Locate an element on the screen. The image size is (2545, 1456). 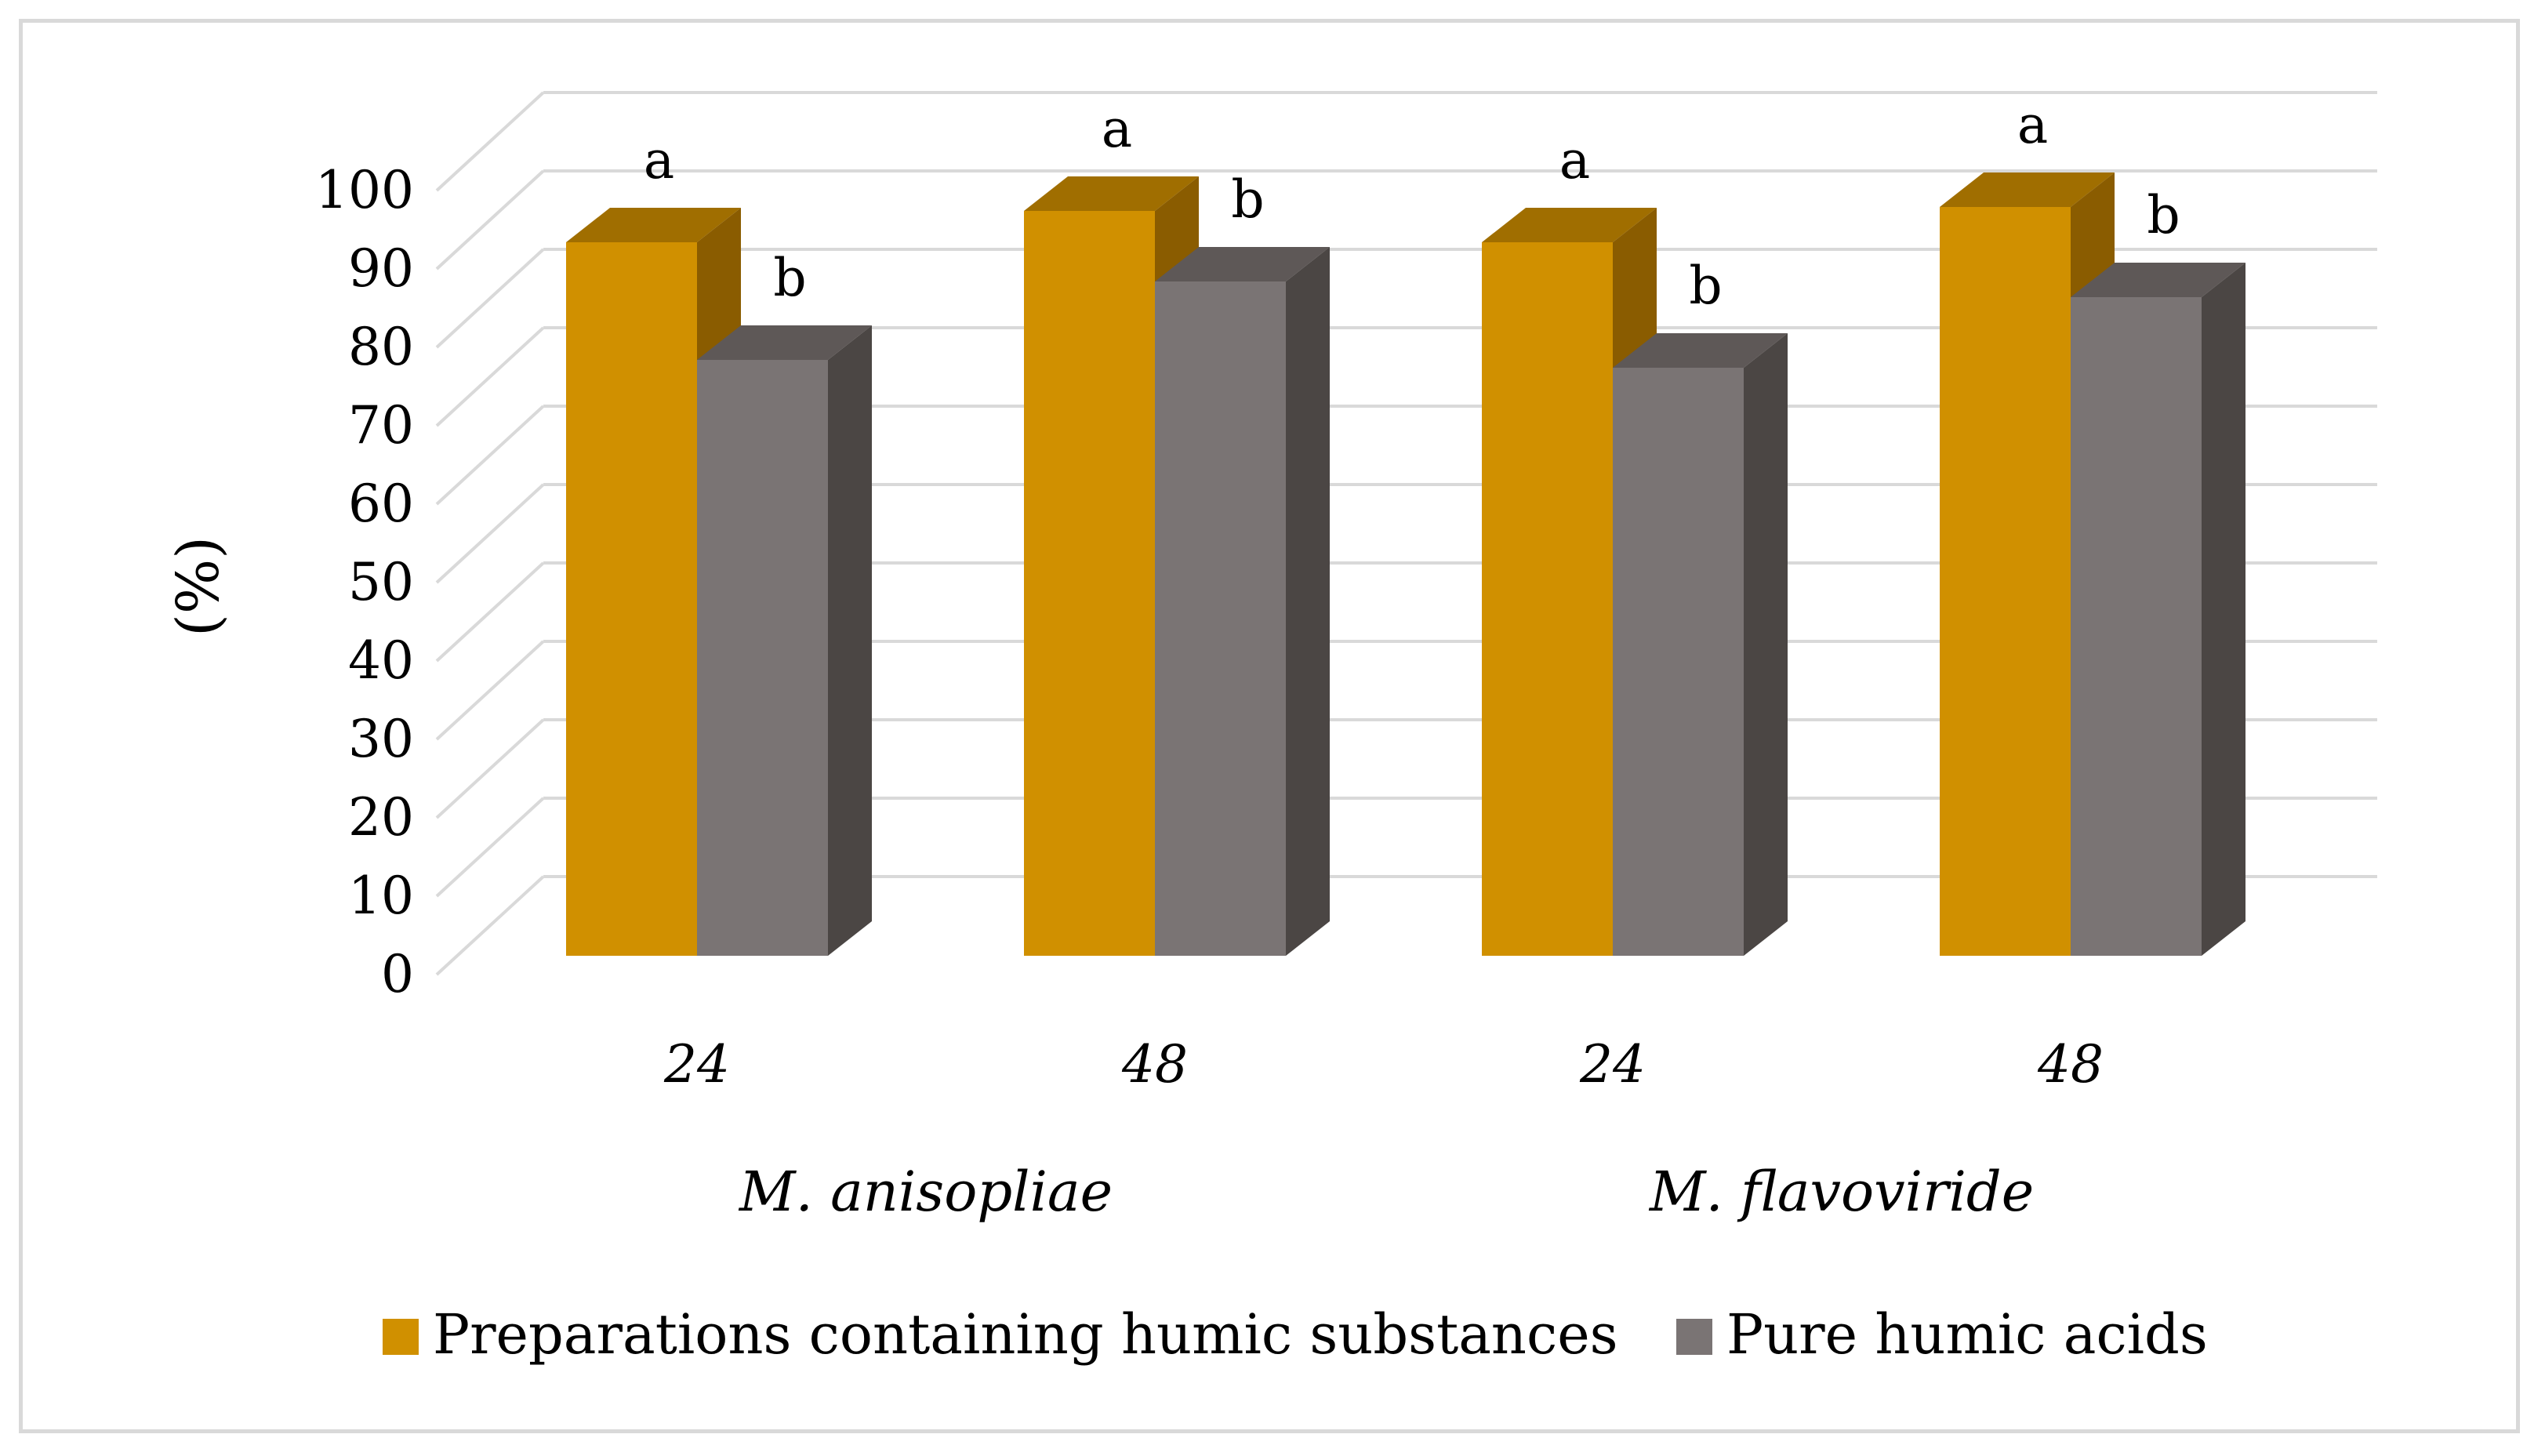
y-axis-label: (%) is located at coordinates (198, 586).